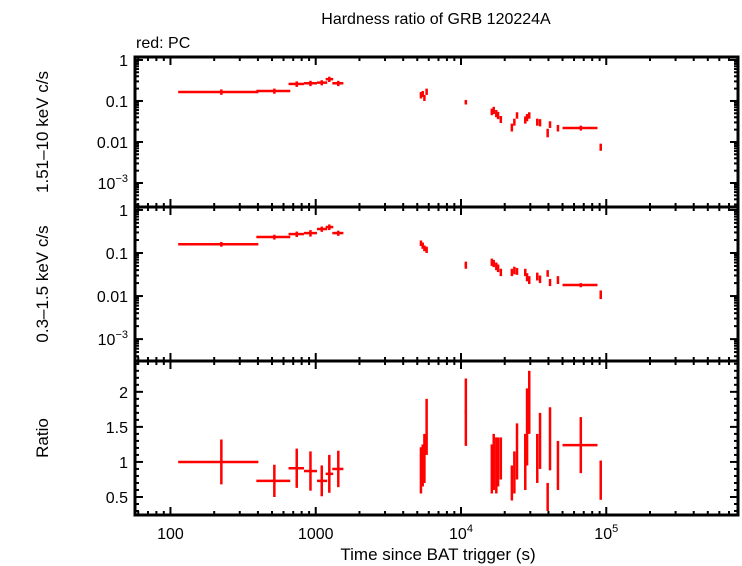  I want to click on y-axis-label: Ratio, so click(42, 438).